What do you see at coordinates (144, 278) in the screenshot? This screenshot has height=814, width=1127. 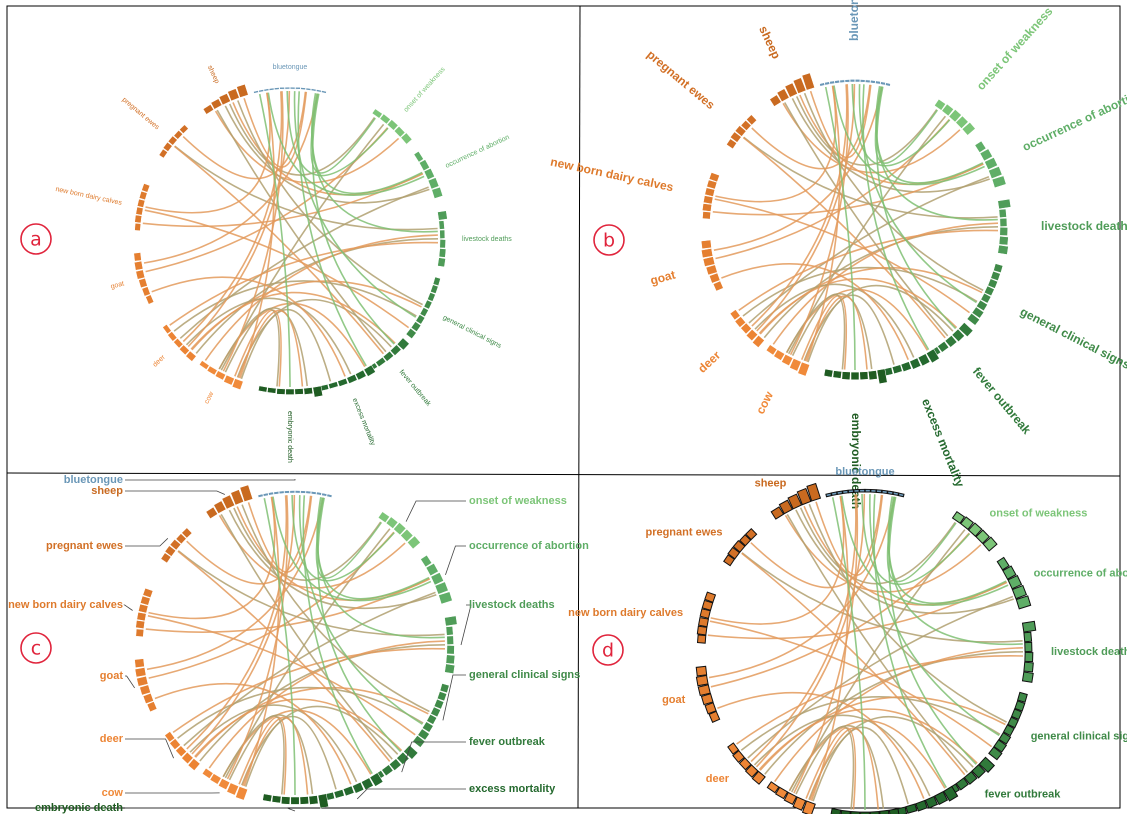 I see `group-goat` at bounding box center [144, 278].